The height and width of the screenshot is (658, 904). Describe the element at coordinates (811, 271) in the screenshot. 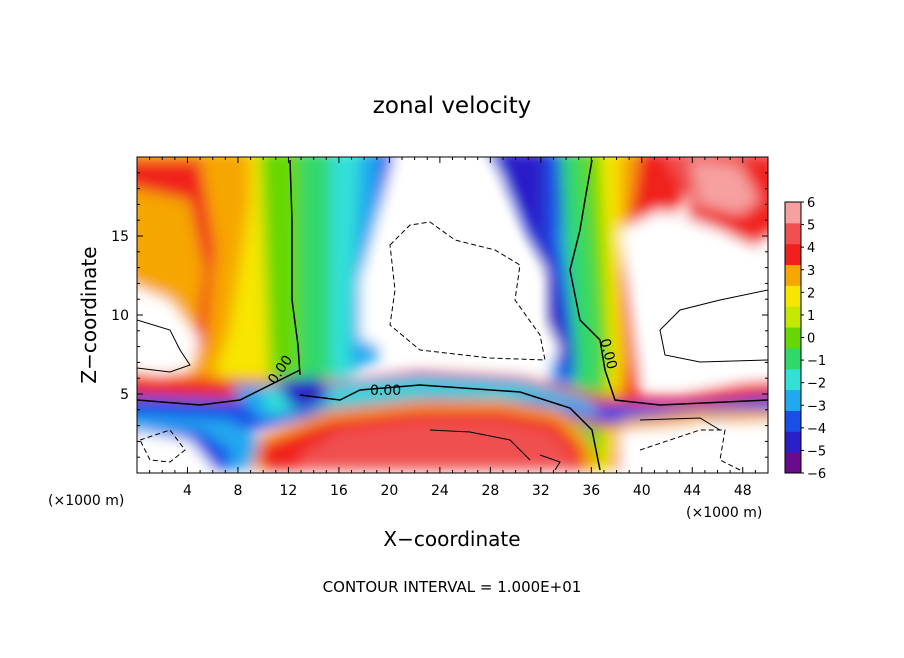

I see `colorbar-tick-label: 3` at that location.